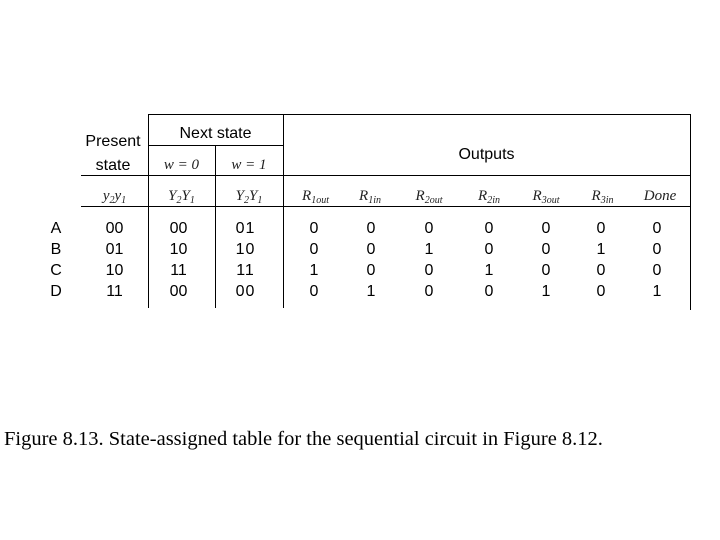  I want to click on state-label: C, so click(56, 270).